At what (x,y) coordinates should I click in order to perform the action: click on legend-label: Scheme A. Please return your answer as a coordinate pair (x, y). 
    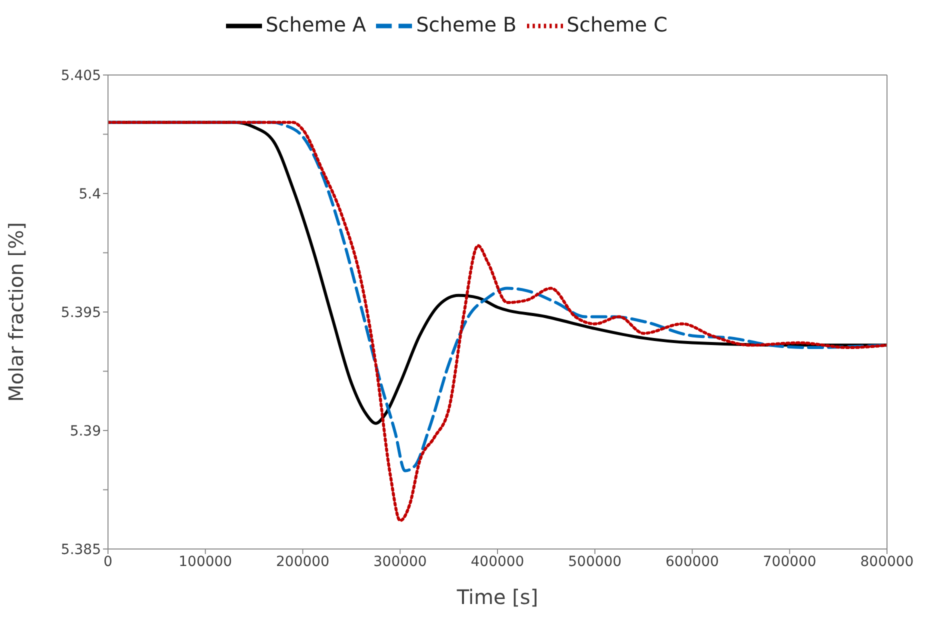
    Looking at the image, I should click on (316, 24).